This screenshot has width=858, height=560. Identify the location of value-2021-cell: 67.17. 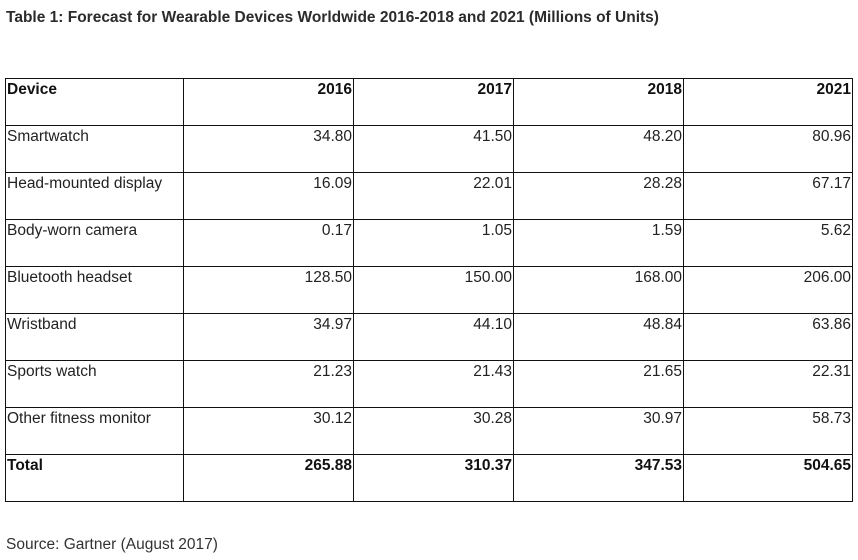
(768, 196).